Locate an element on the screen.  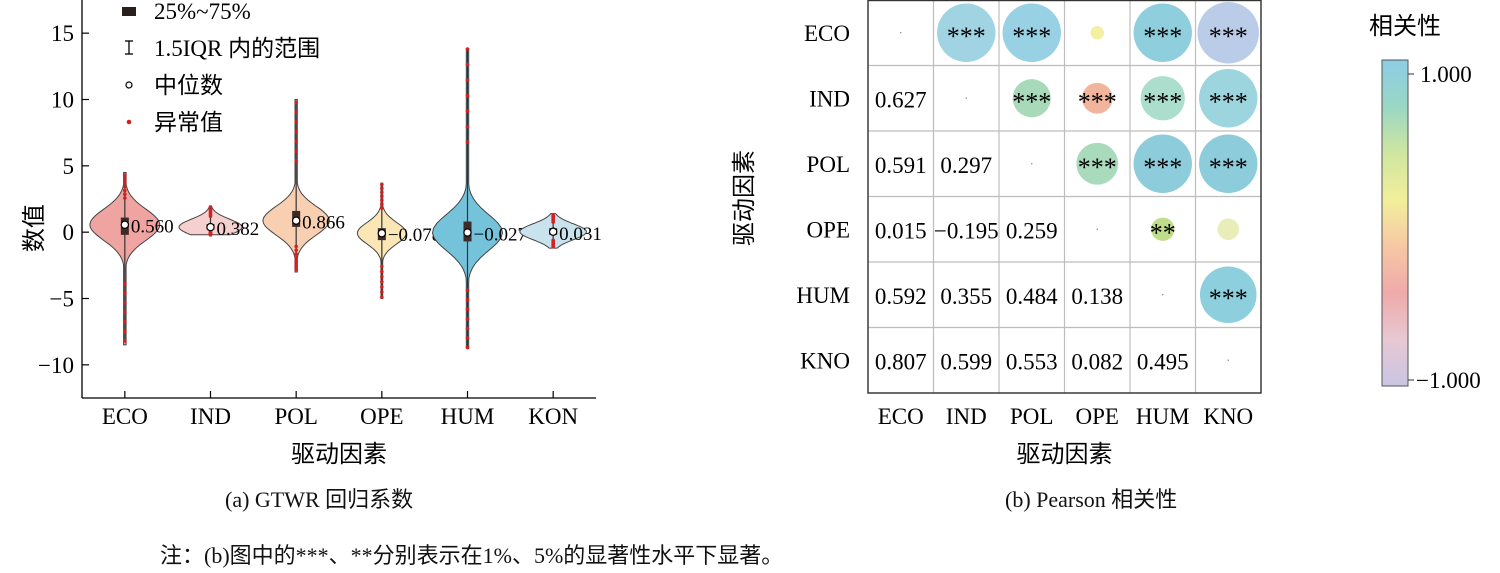
legend-label: 异常值 is located at coordinates (188, 122).